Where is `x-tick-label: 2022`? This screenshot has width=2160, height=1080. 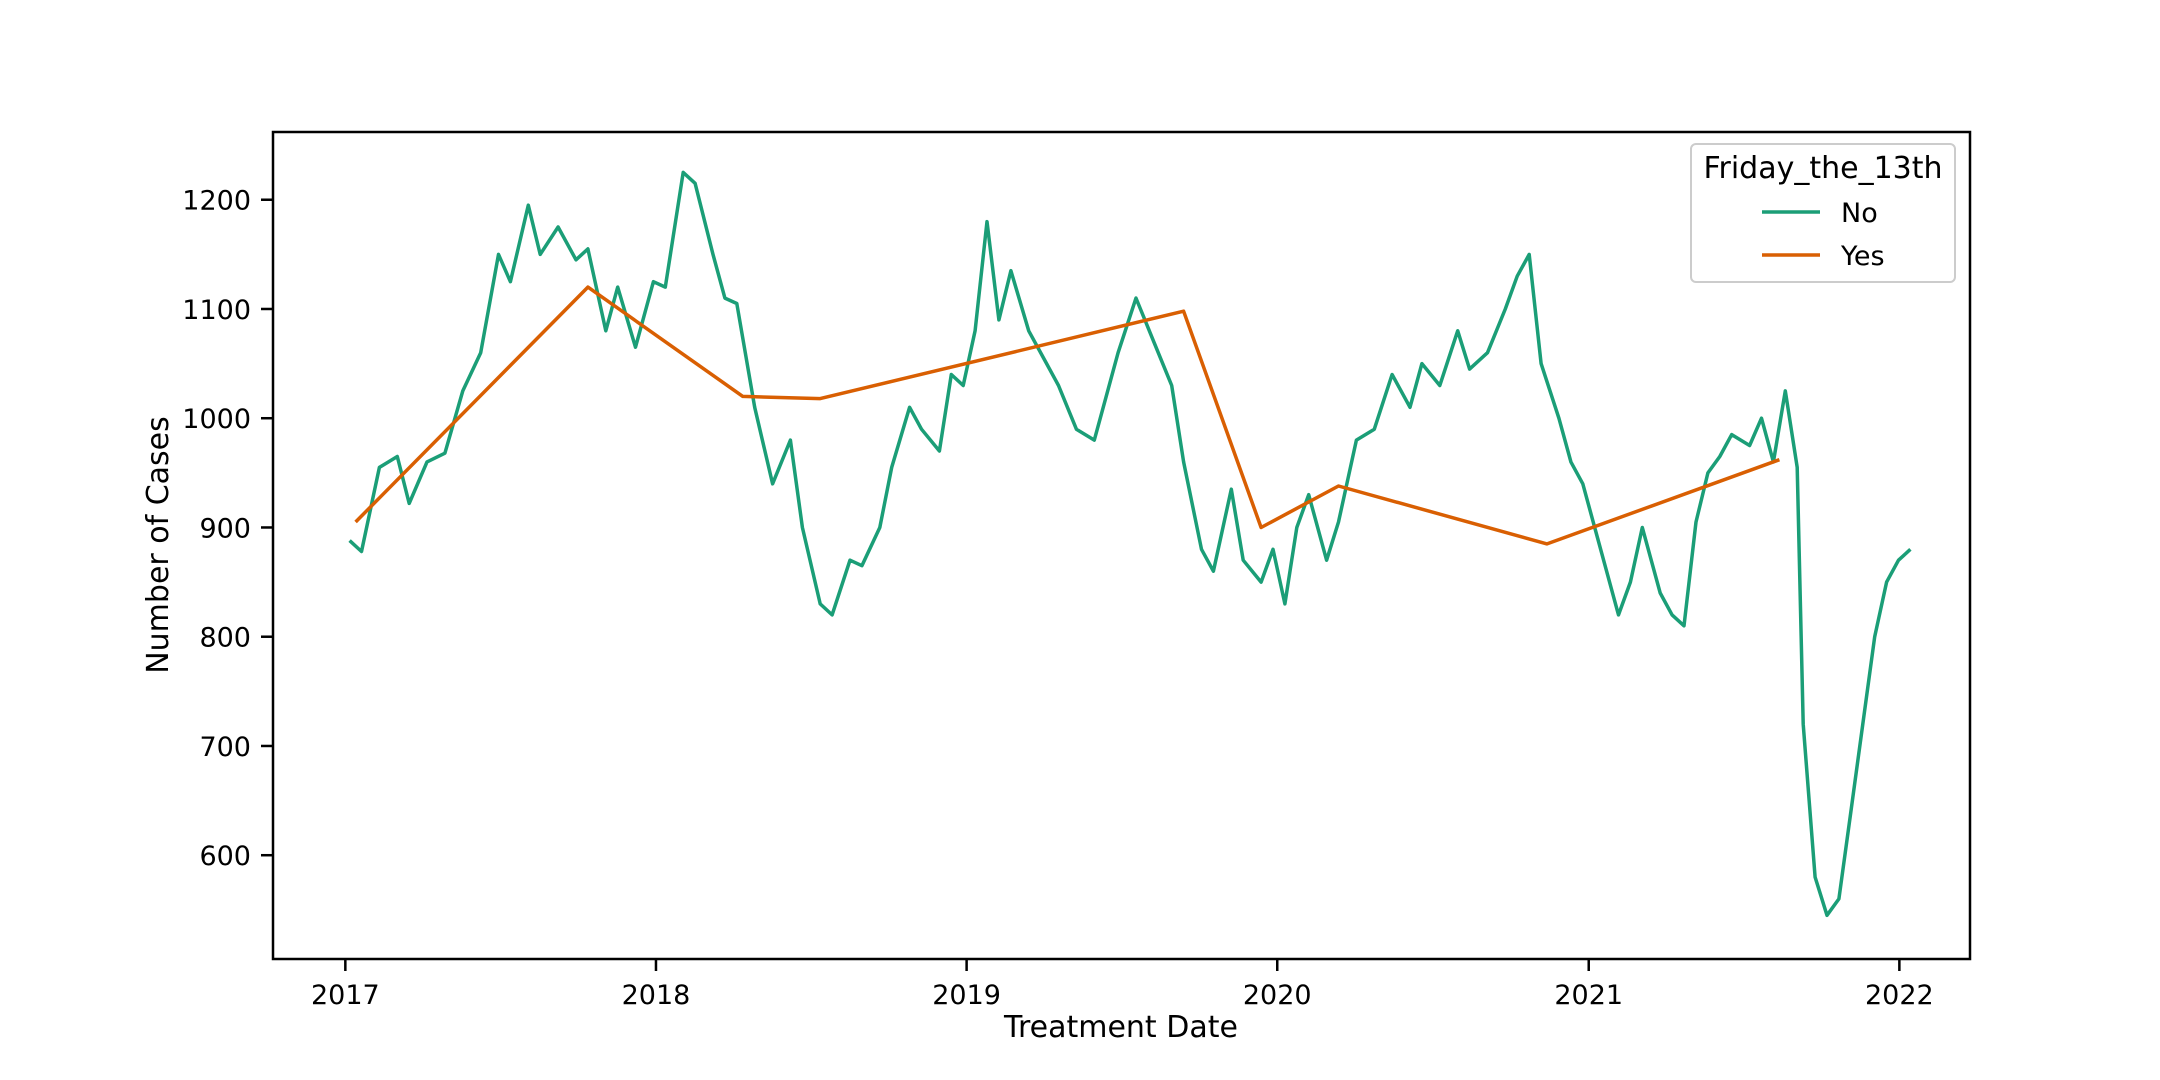
x-tick-label: 2022 is located at coordinates (1899, 995).